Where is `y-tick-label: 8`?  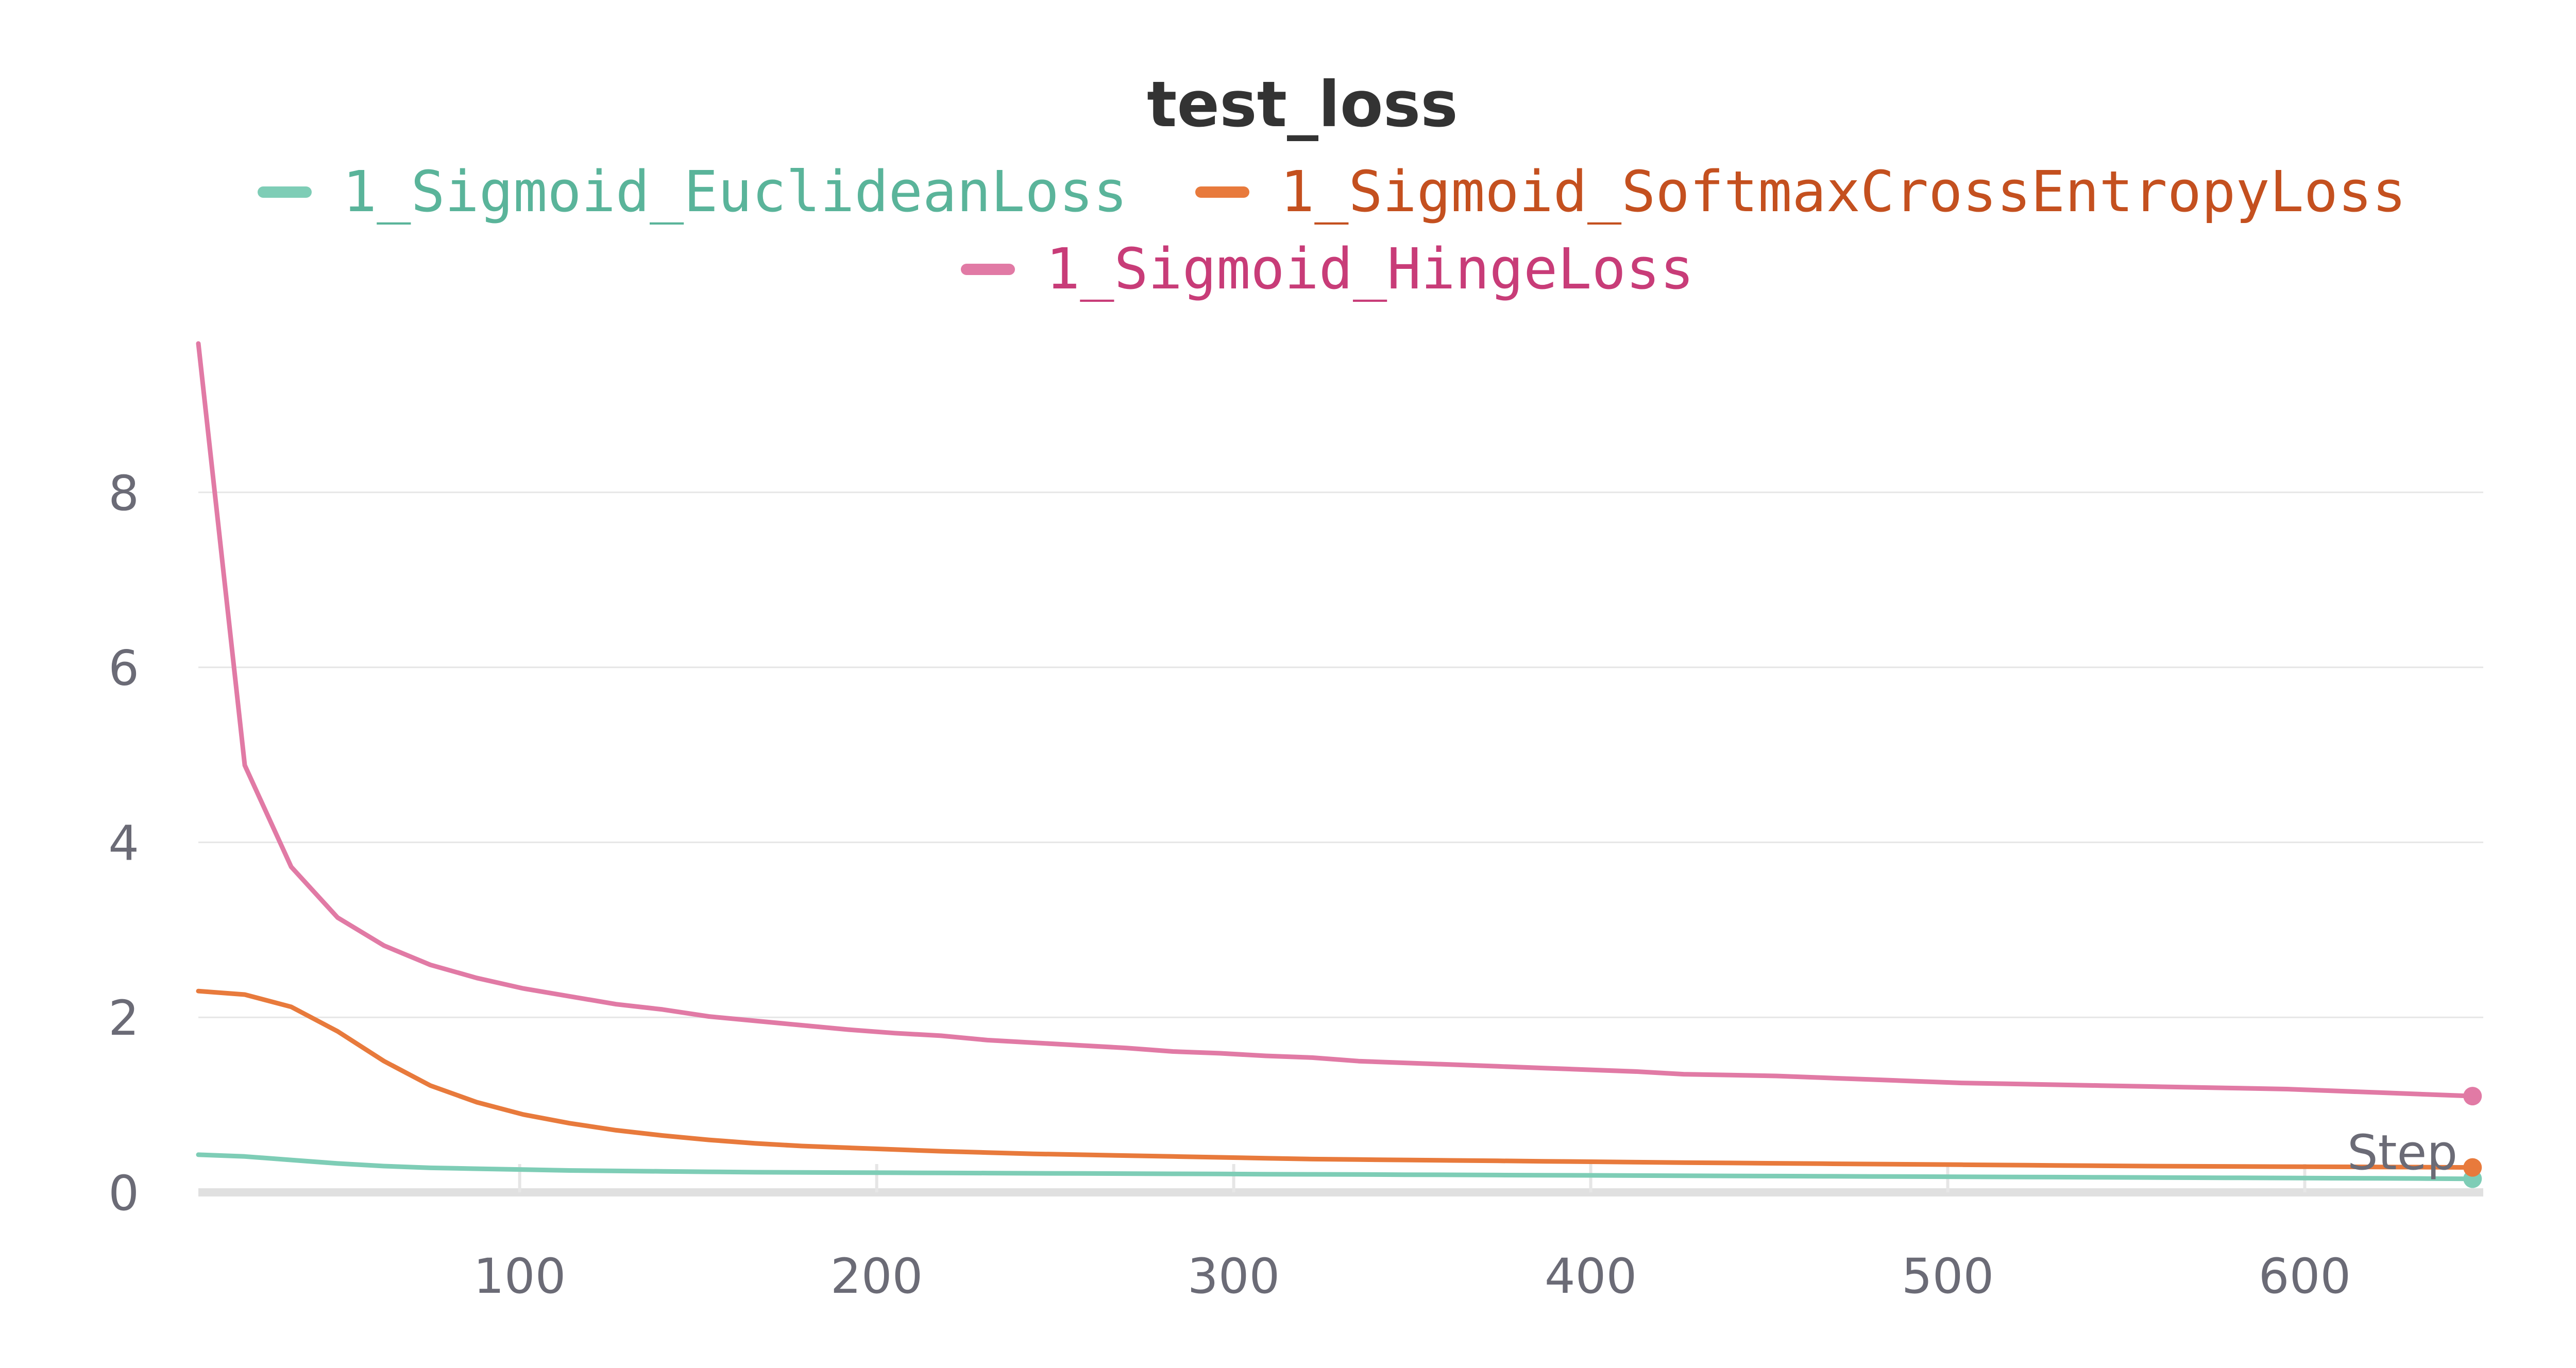 y-tick-label: 8 is located at coordinates (124, 494).